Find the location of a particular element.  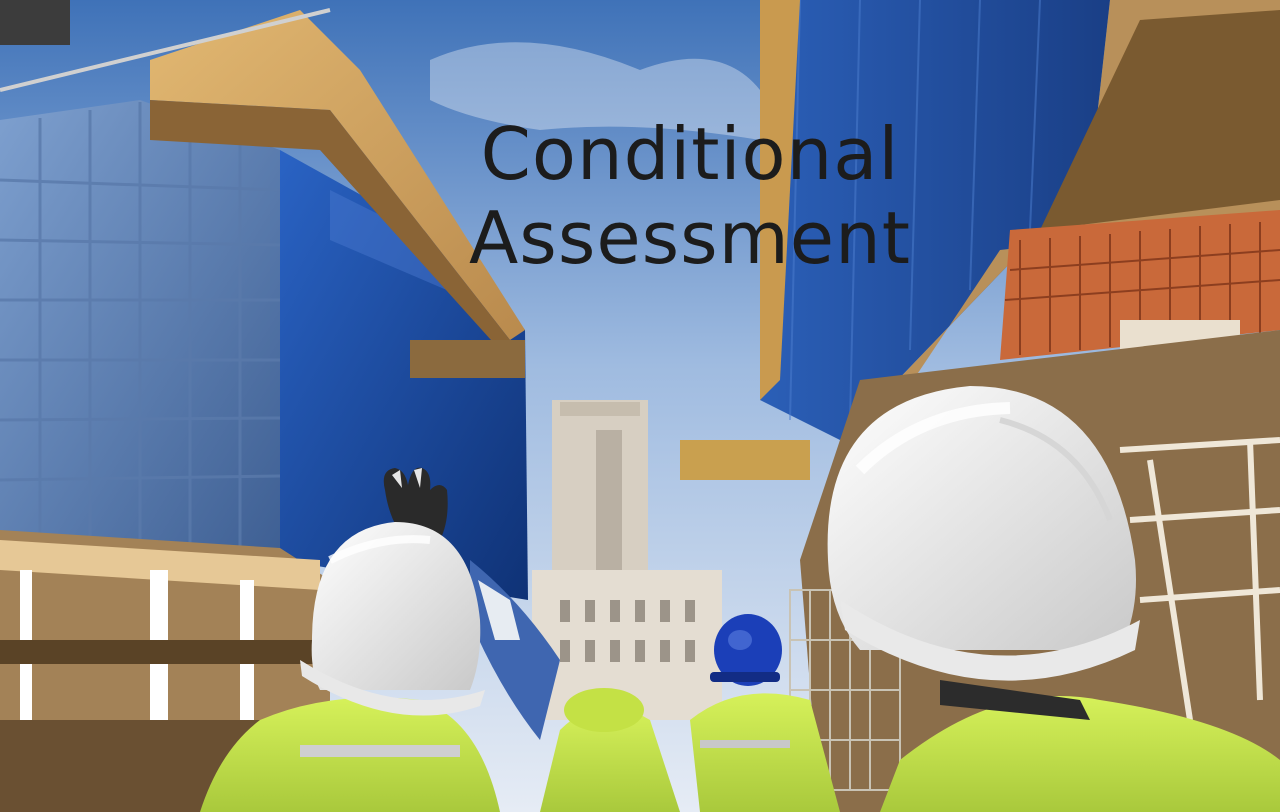

worker-back-center is located at coordinates (610, 750).